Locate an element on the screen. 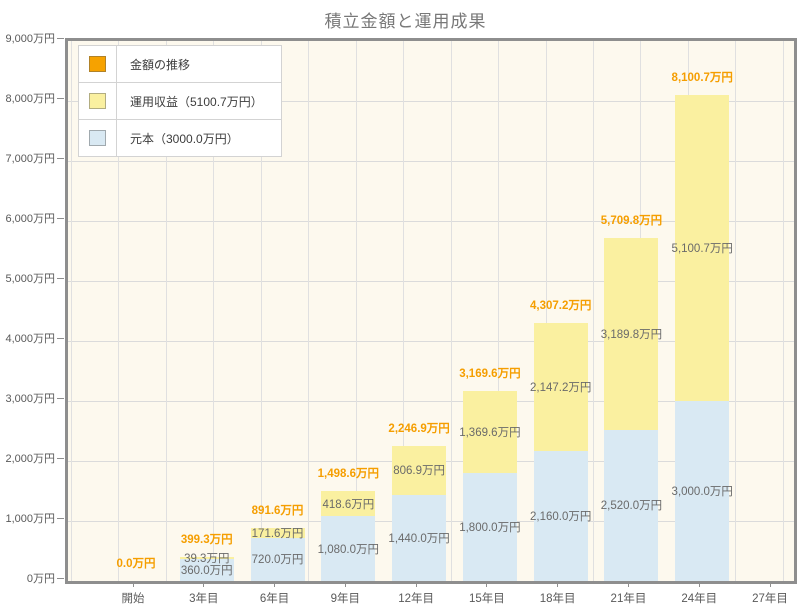 The width and height of the screenshot is (811, 611). legend-item-amount-transition: 金額の推移 is located at coordinates (180, 64).